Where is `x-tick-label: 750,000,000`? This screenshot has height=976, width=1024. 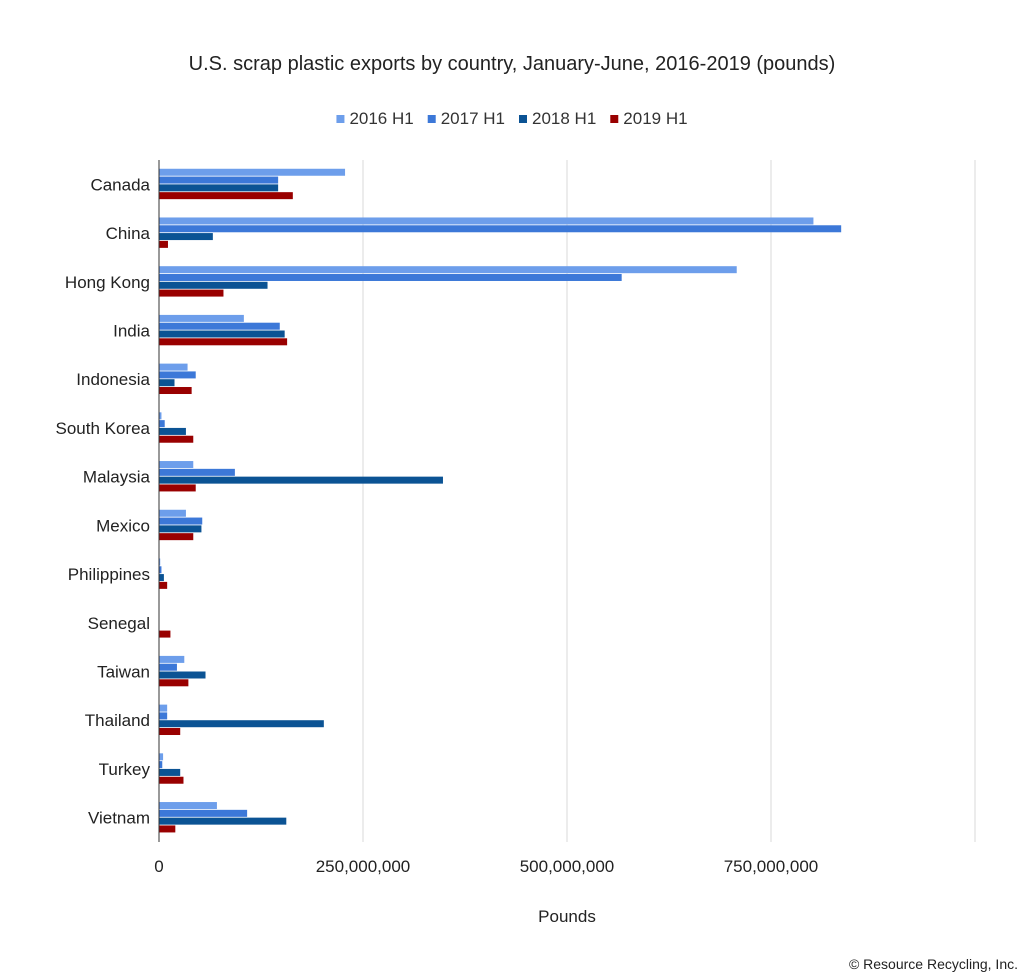 x-tick-label: 750,000,000 is located at coordinates (771, 866).